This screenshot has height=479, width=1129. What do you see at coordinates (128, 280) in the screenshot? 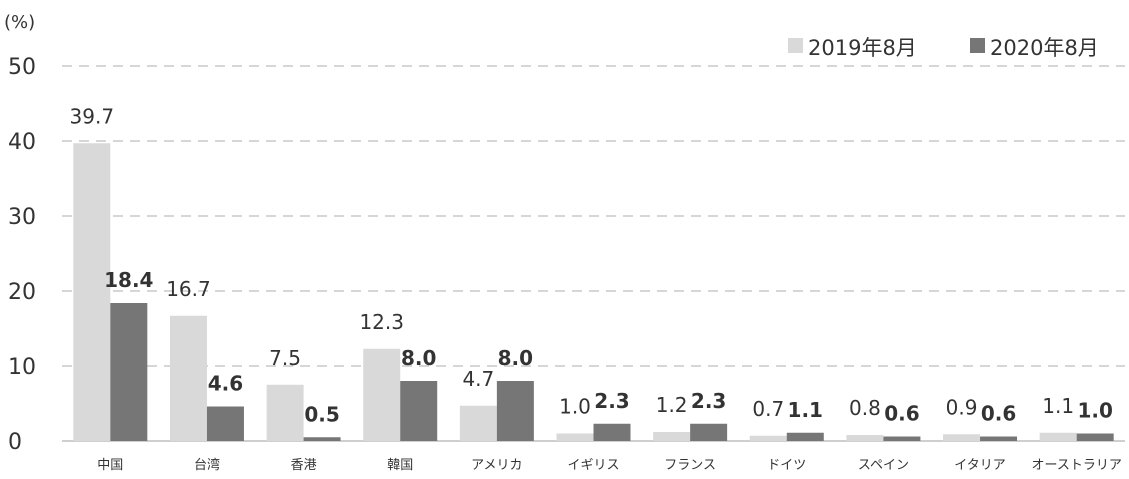
I see `data-label-2020: 18.4` at bounding box center [128, 280].